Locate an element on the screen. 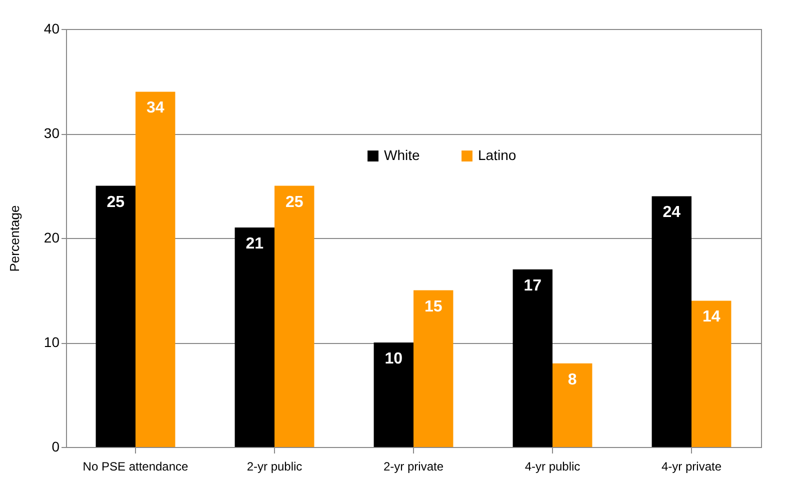 The width and height of the screenshot is (803, 504). y-tick-label: 0 is located at coordinates (56, 446).